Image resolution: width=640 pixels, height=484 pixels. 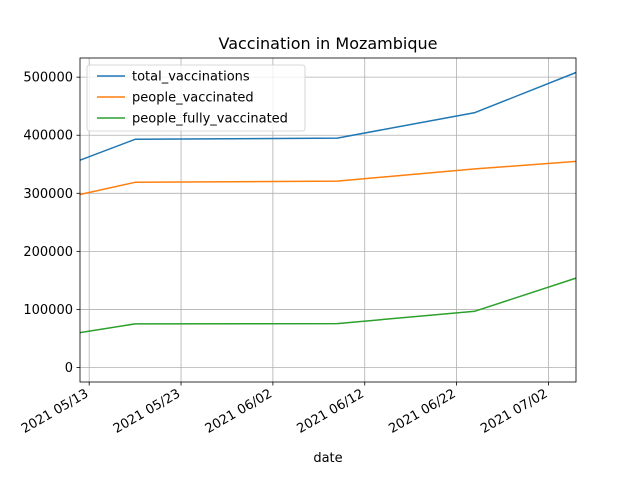 I want to click on y-tick-label: 400000, so click(x=48, y=136).